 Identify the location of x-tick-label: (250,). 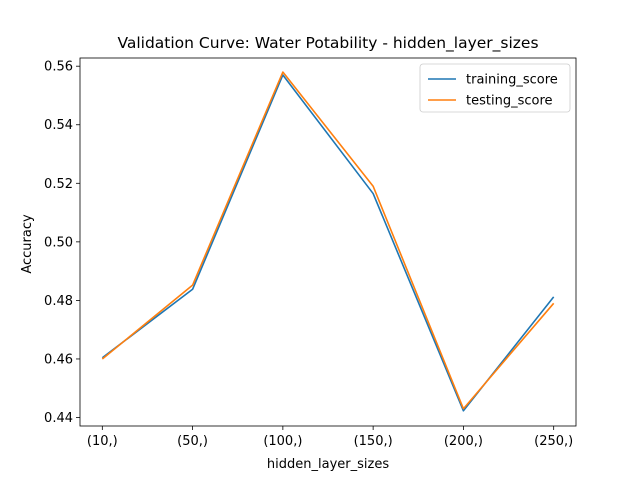
(553, 441).